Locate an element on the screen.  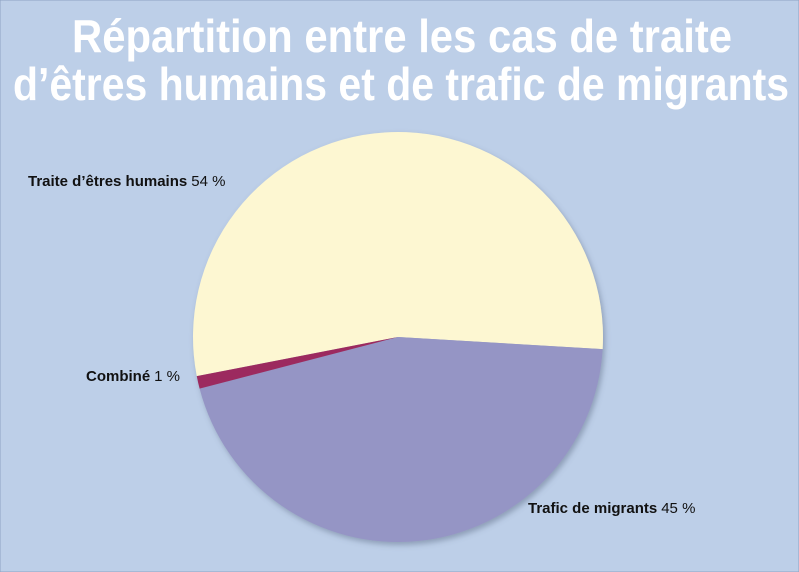
slice-label: Traite d’êtres humains 54 % is located at coordinates (126, 181).